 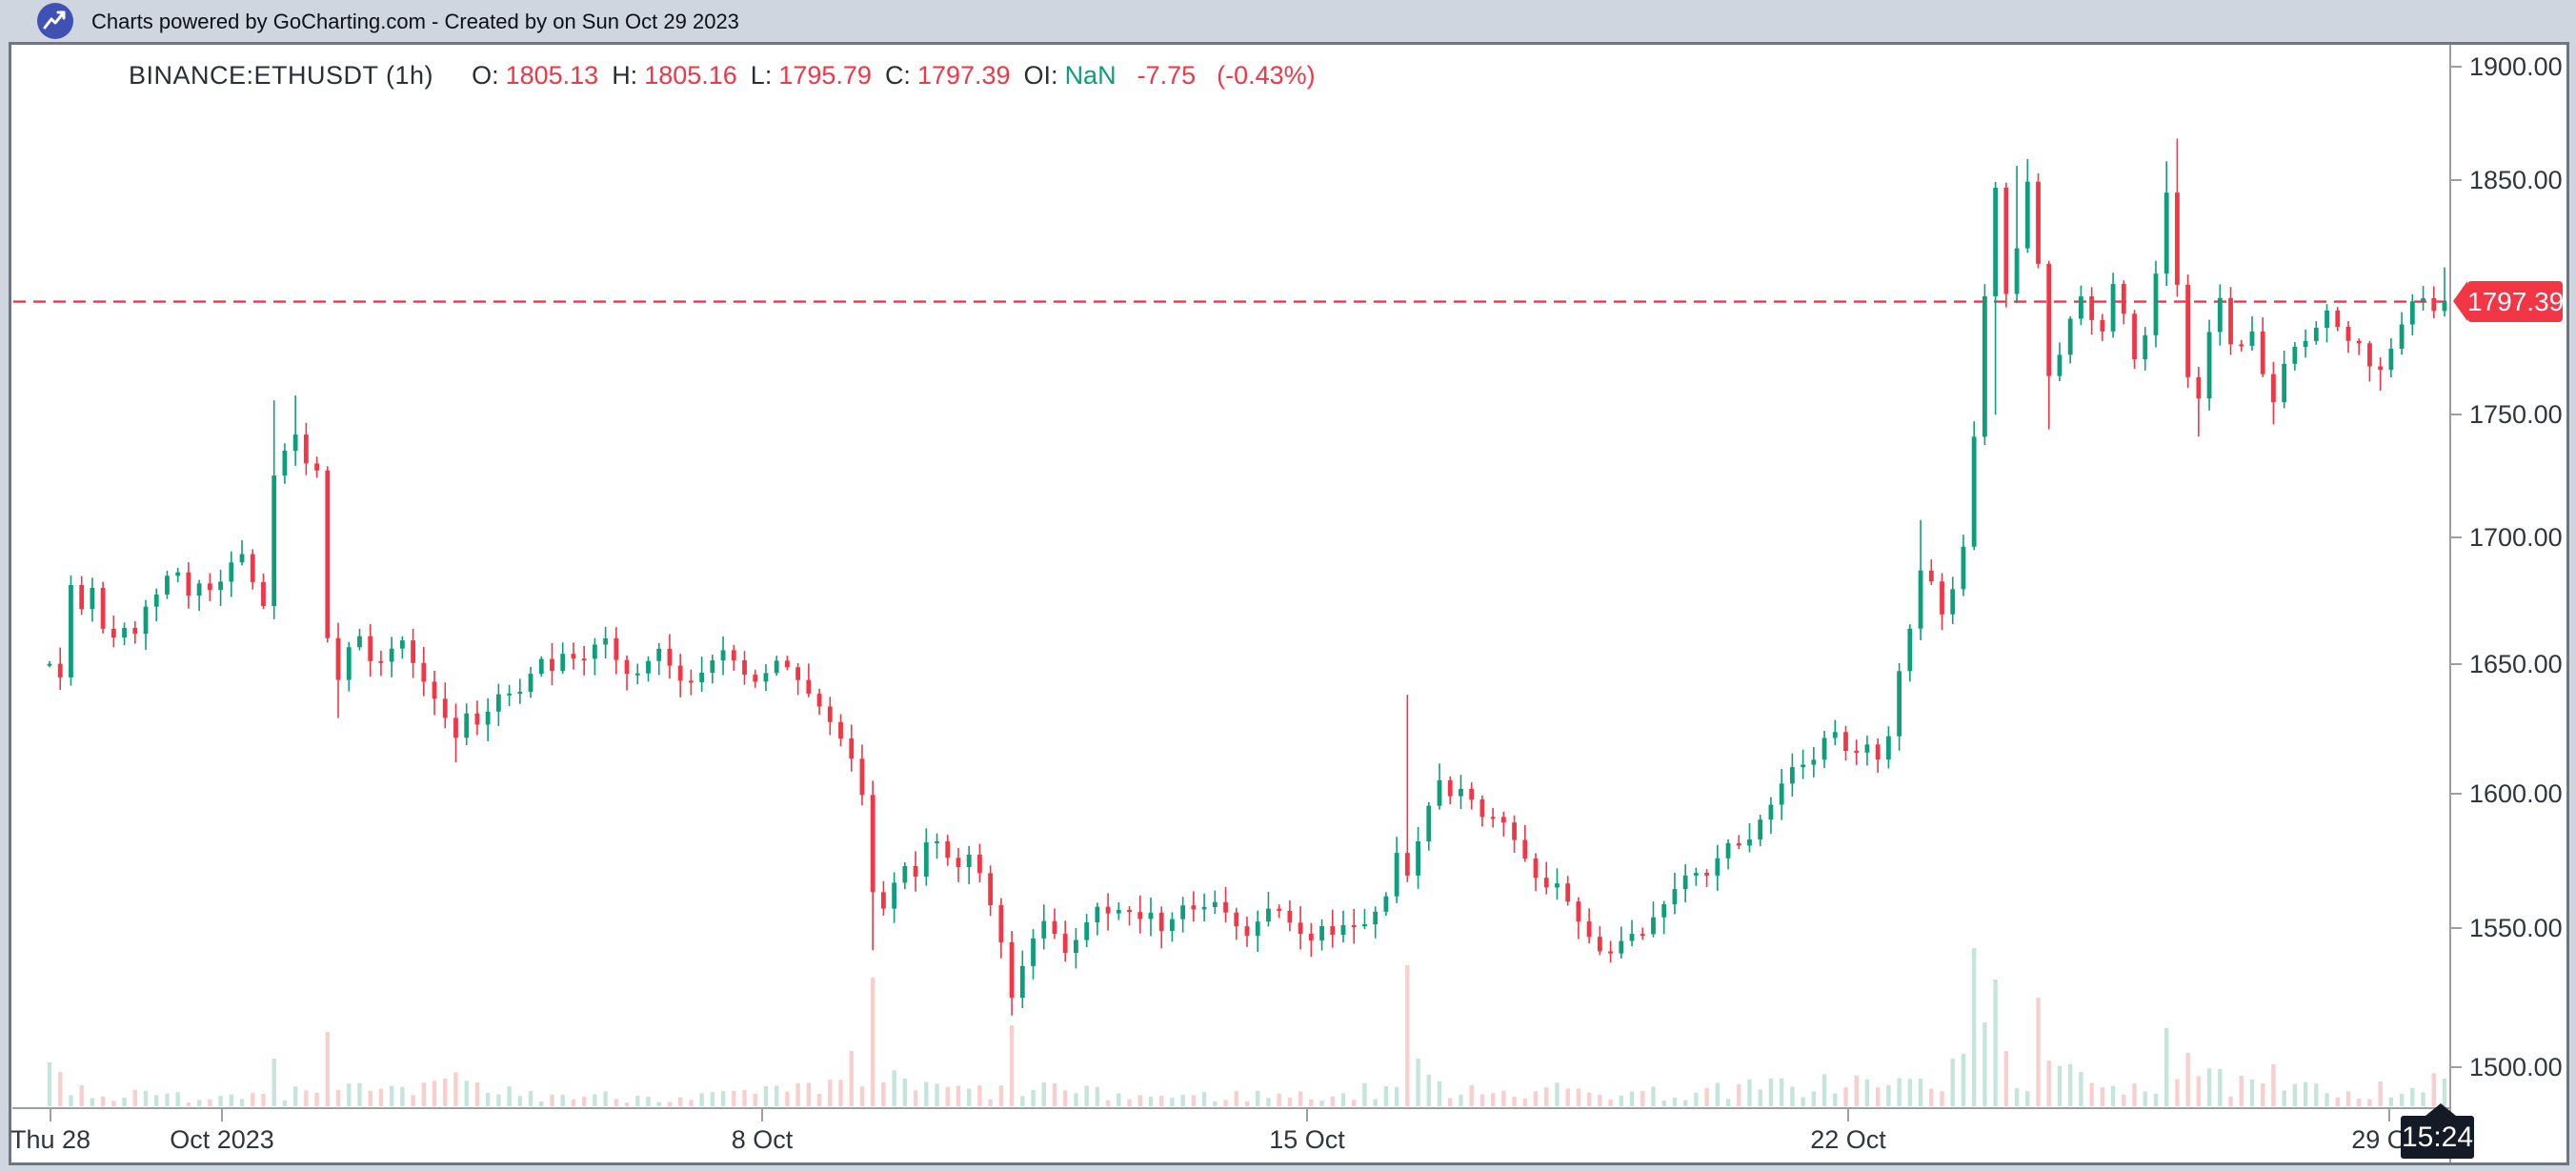 What do you see at coordinates (2516, 1067) in the screenshot?
I see `price-axis-label: 1500.00` at bounding box center [2516, 1067].